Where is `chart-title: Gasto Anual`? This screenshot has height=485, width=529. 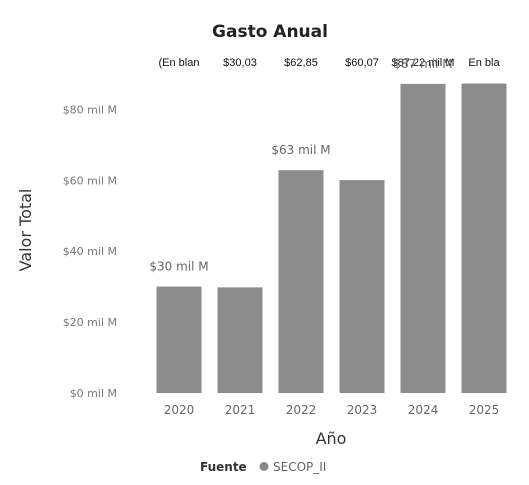 chart-title: Gasto Anual is located at coordinates (270, 32).